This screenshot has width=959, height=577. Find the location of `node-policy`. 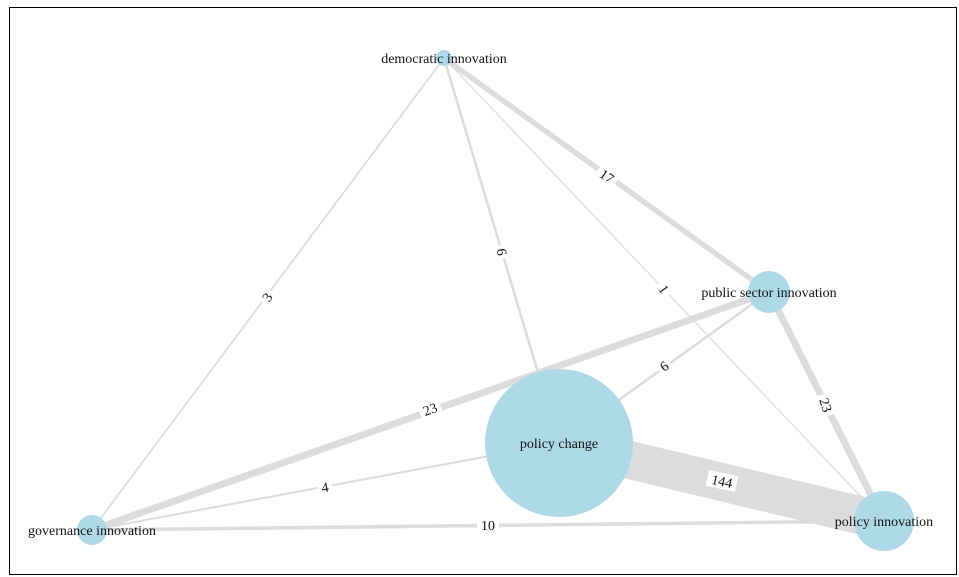

node-policy is located at coordinates (884, 521).